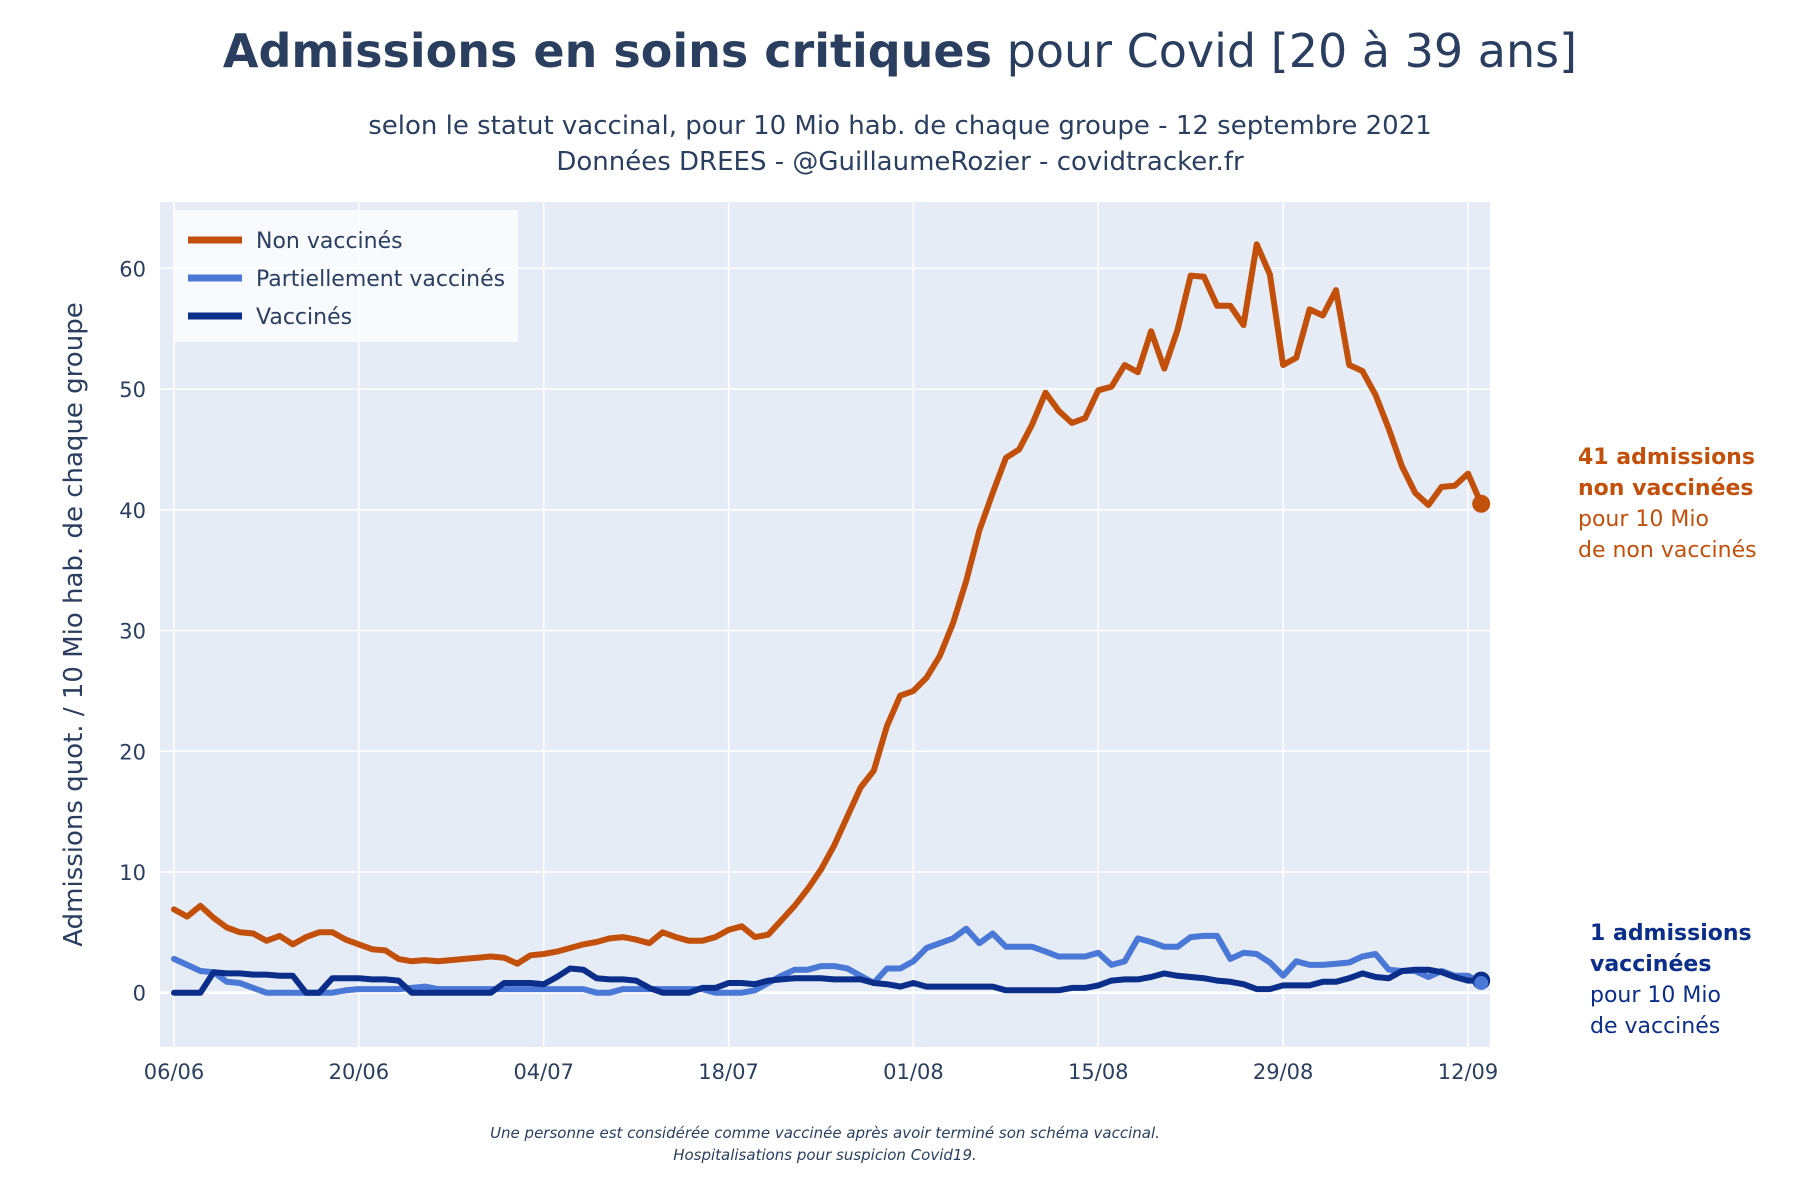  What do you see at coordinates (132, 511) in the screenshot?
I see `y-tick-label: 40` at bounding box center [132, 511].